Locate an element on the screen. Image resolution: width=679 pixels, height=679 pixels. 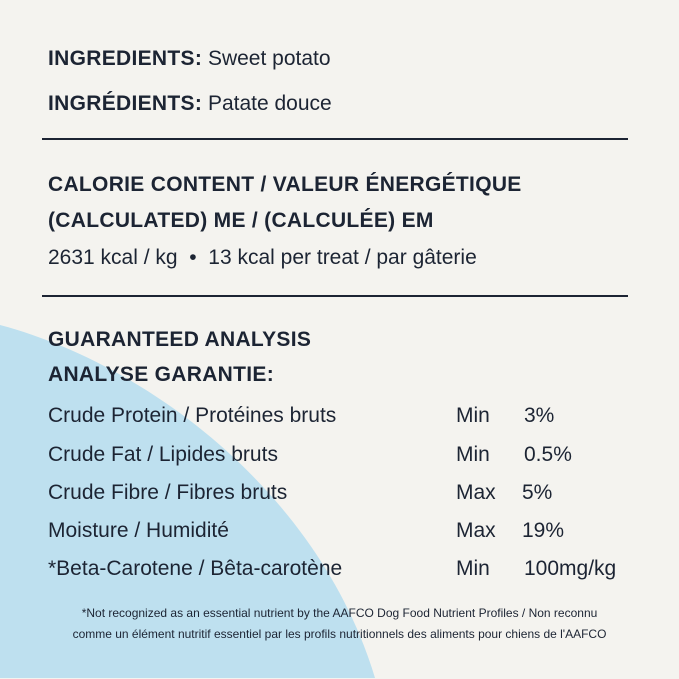
analysis-row: Moisture / Humidité Max 19% is located at coordinates (338, 532).